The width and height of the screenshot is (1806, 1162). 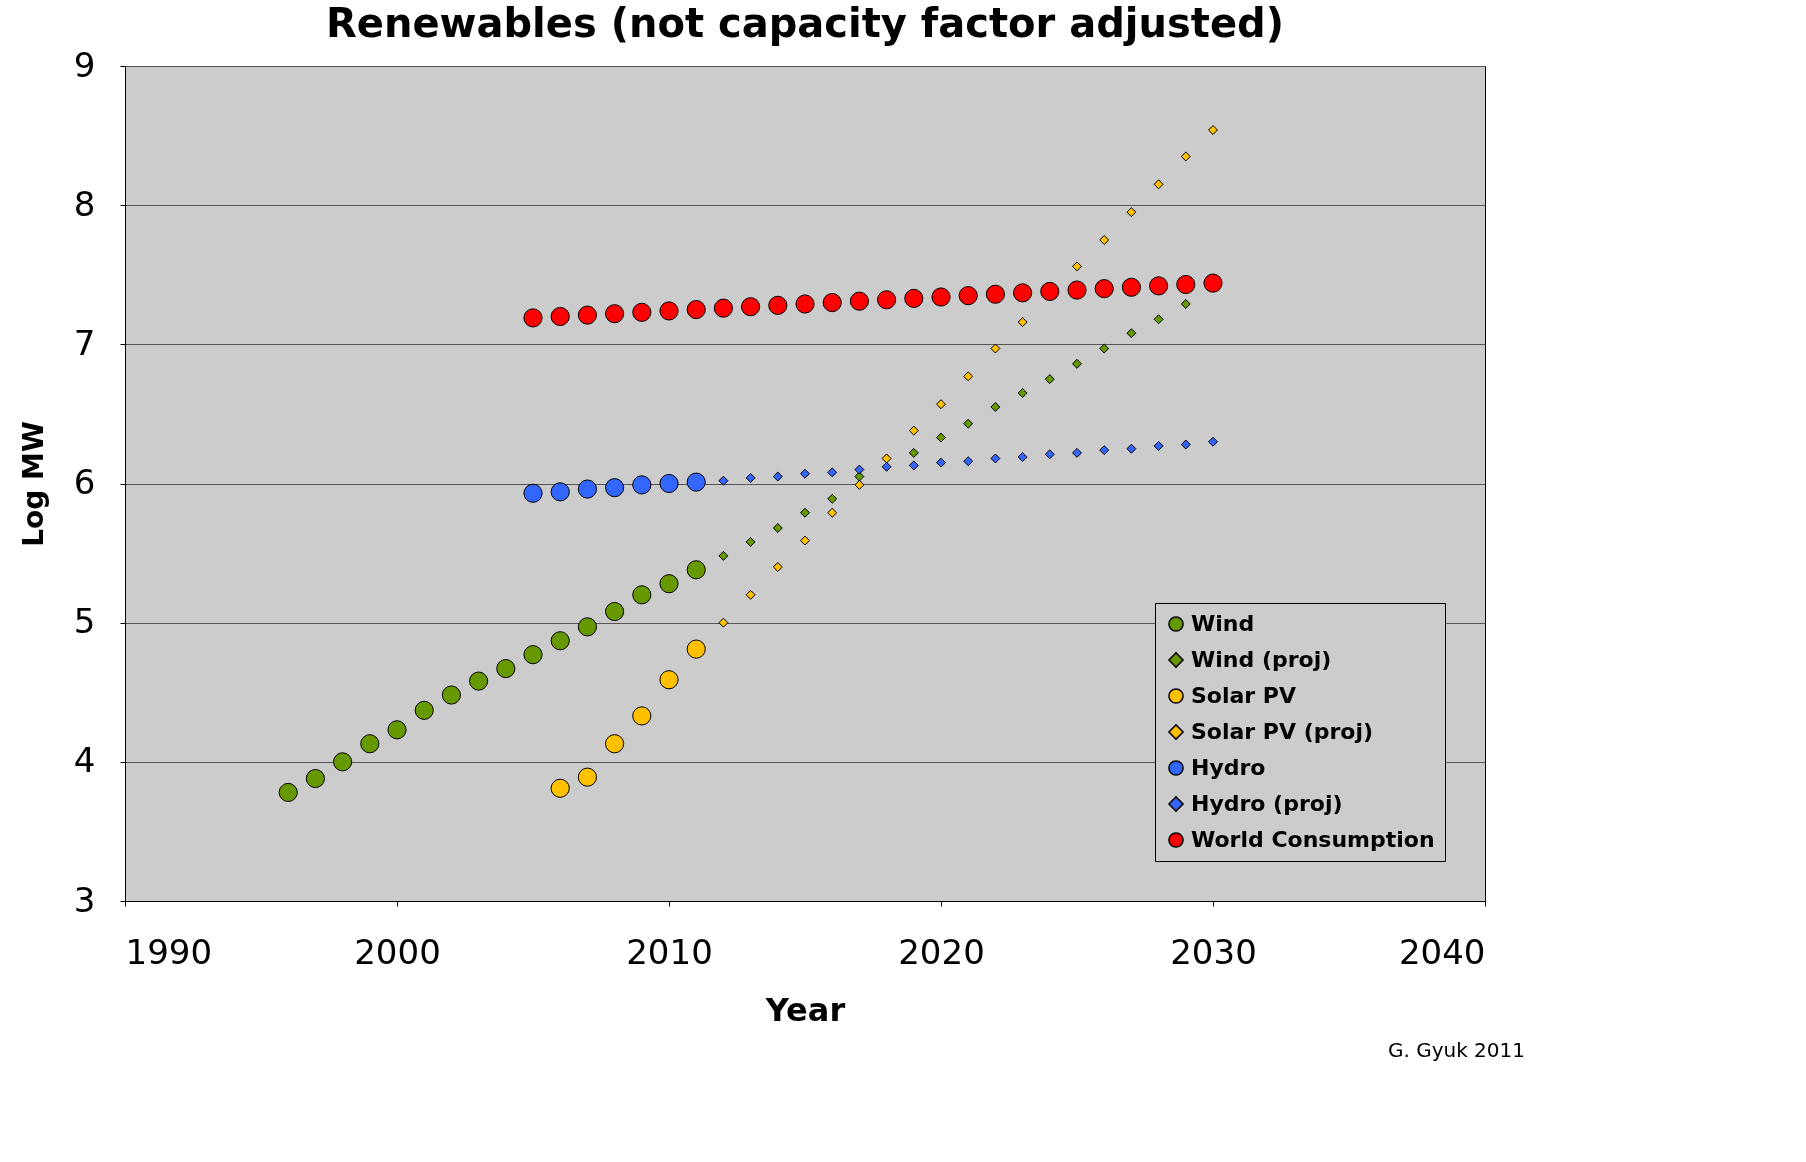 What do you see at coordinates (1442, 951) in the screenshot?
I see `x-tick-label: 2040` at bounding box center [1442, 951].